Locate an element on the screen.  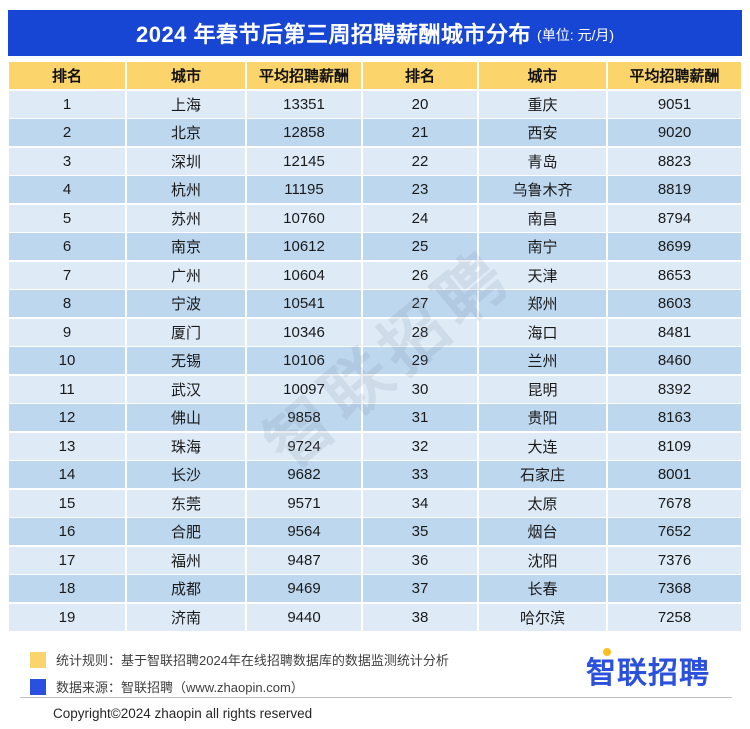
rank-cell: 20 is located at coordinates (420, 104).